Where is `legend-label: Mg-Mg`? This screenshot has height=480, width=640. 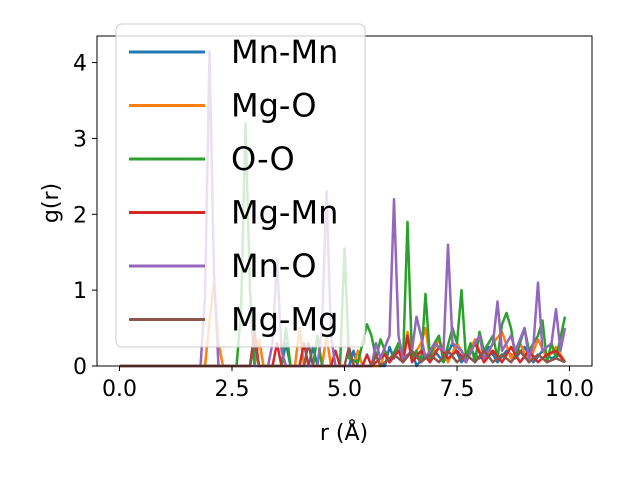 legend-label: Mg-Mg is located at coordinates (284, 320).